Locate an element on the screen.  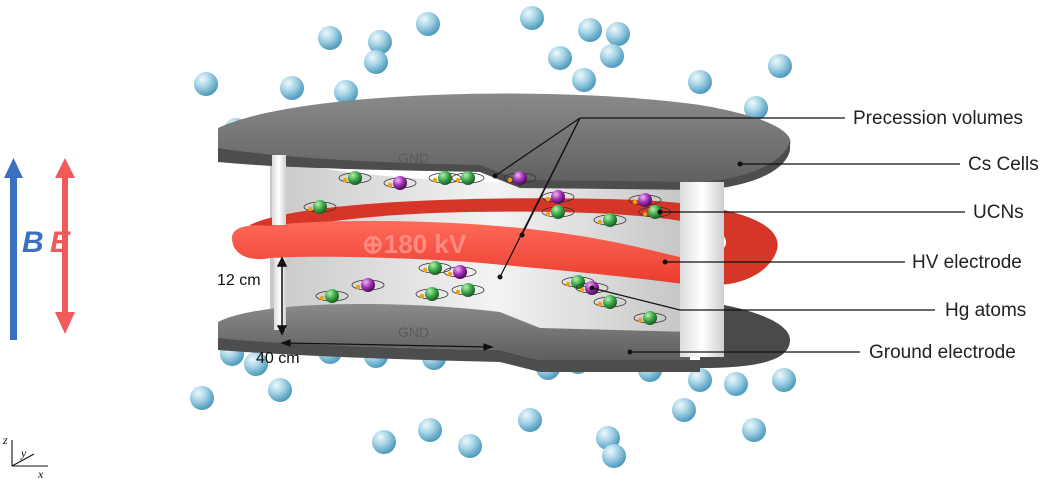
hv-electrode is located at coordinates (476, 255).